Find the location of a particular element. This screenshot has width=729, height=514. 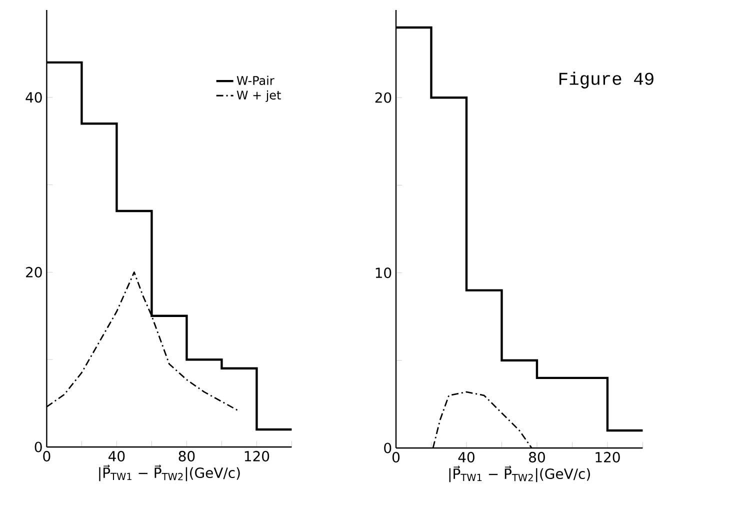

legend-label: W + jet is located at coordinates (258, 96).